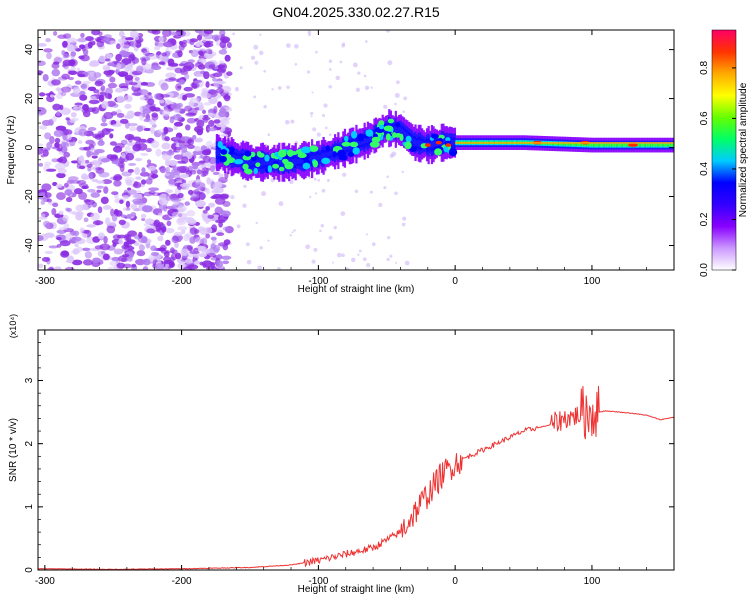 The width and height of the screenshot is (750, 600). What do you see at coordinates (29, 147) in the screenshot?
I see `y-tick-label: 0` at bounding box center [29, 147].